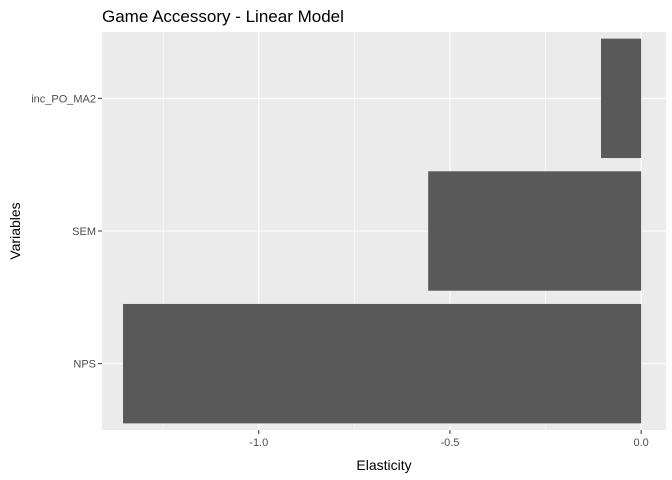  I want to click on x-tick-label: -1.0, so click(258, 443).